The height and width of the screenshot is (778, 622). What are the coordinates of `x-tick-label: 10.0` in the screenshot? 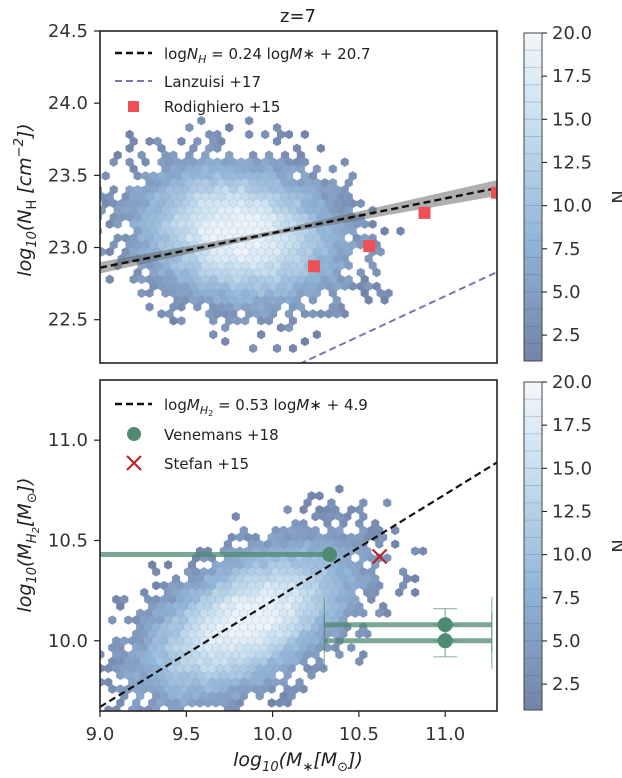 It's located at (273, 734).